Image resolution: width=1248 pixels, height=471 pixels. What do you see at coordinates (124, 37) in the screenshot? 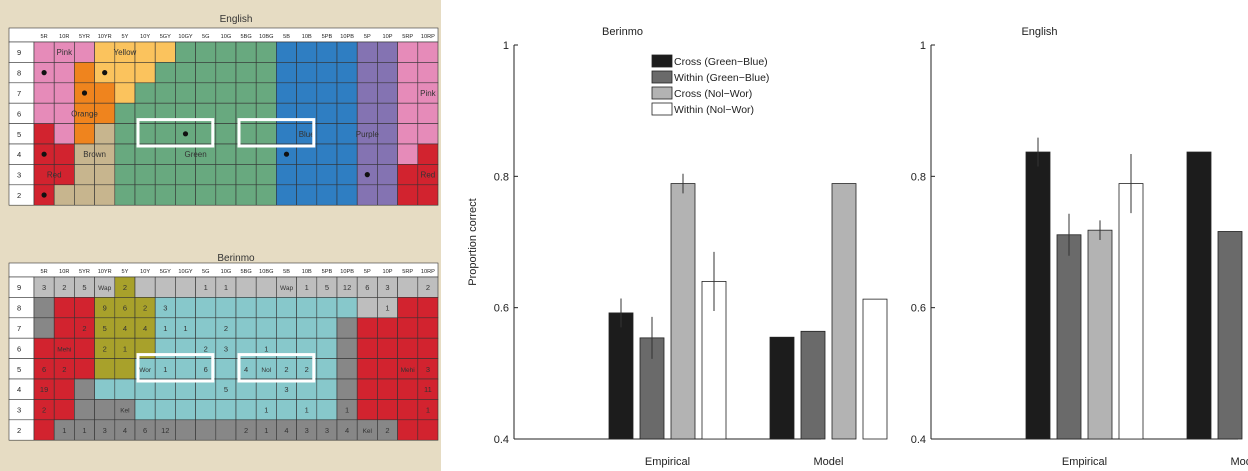
I see `english-column-label: 5Y` at bounding box center [124, 37].